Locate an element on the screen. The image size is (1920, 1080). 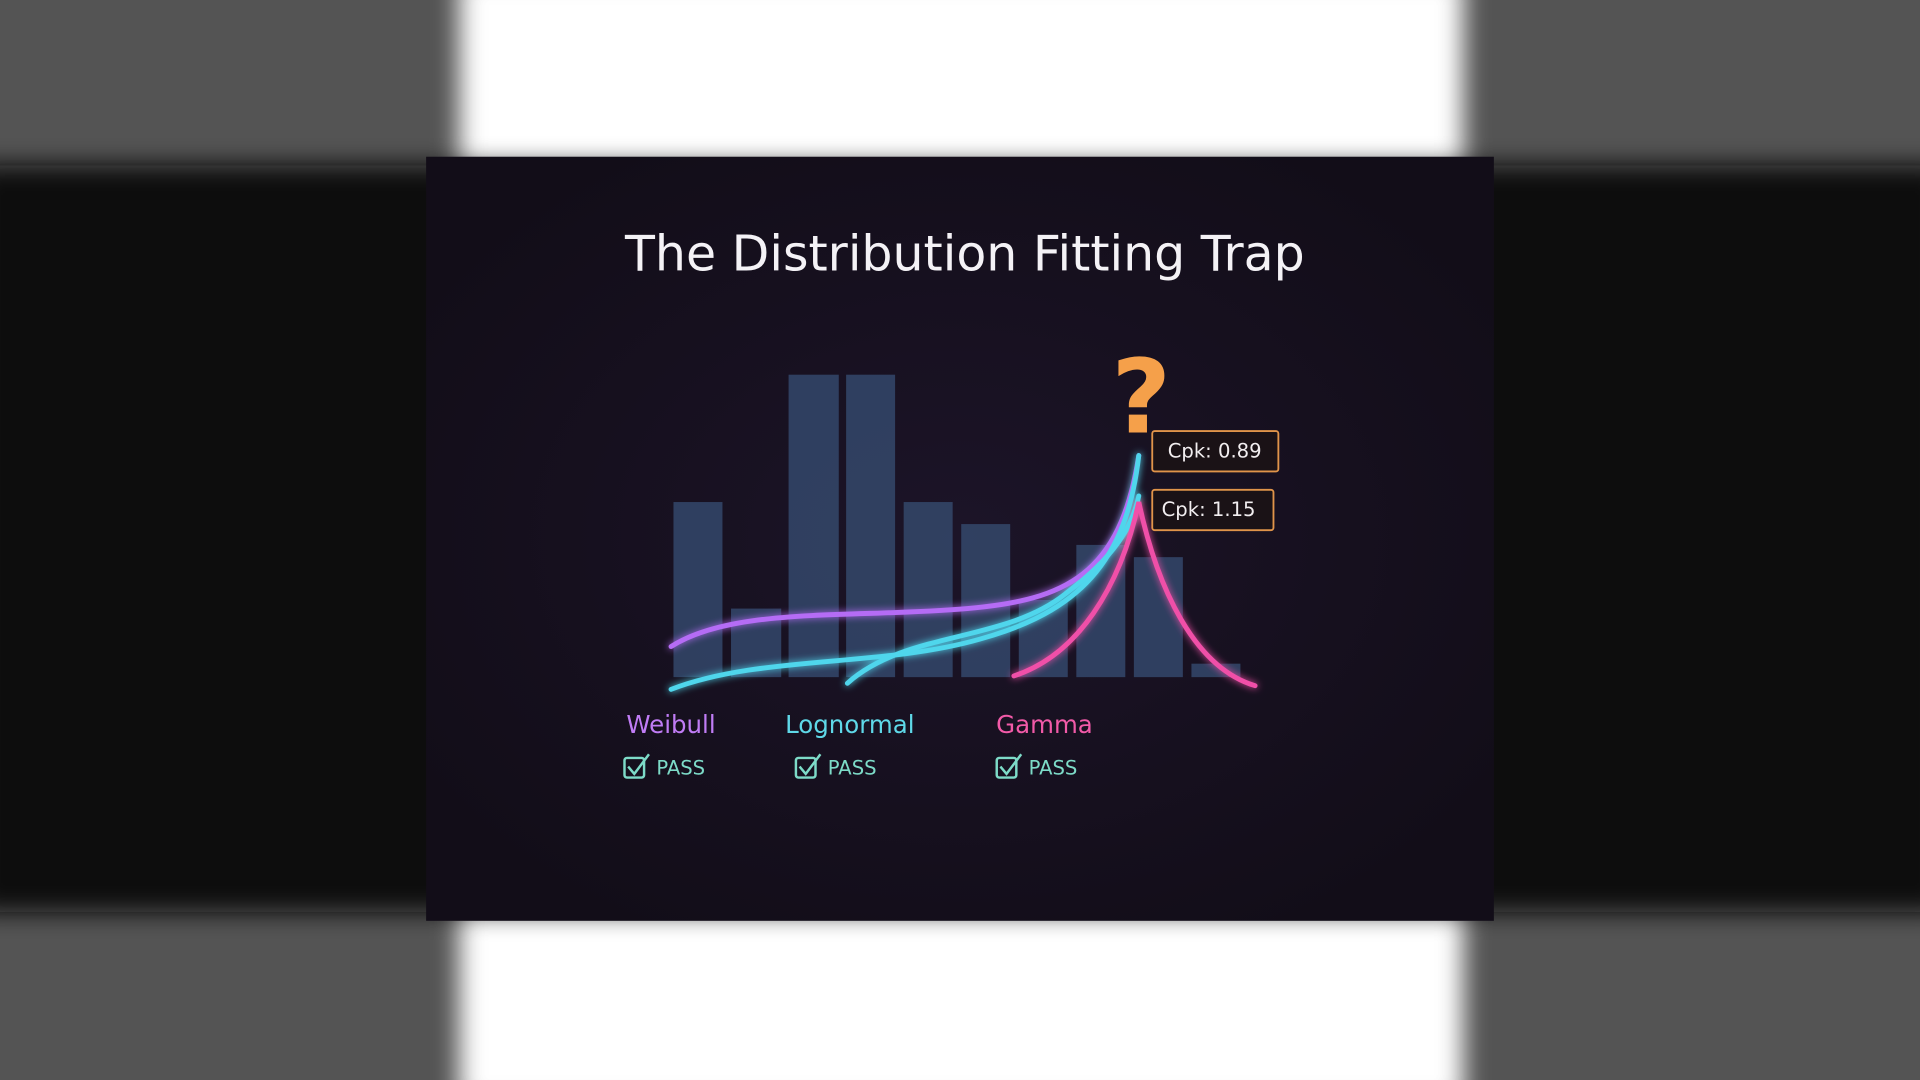
fit-name: Lognormal is located at coordinates (849, 724).